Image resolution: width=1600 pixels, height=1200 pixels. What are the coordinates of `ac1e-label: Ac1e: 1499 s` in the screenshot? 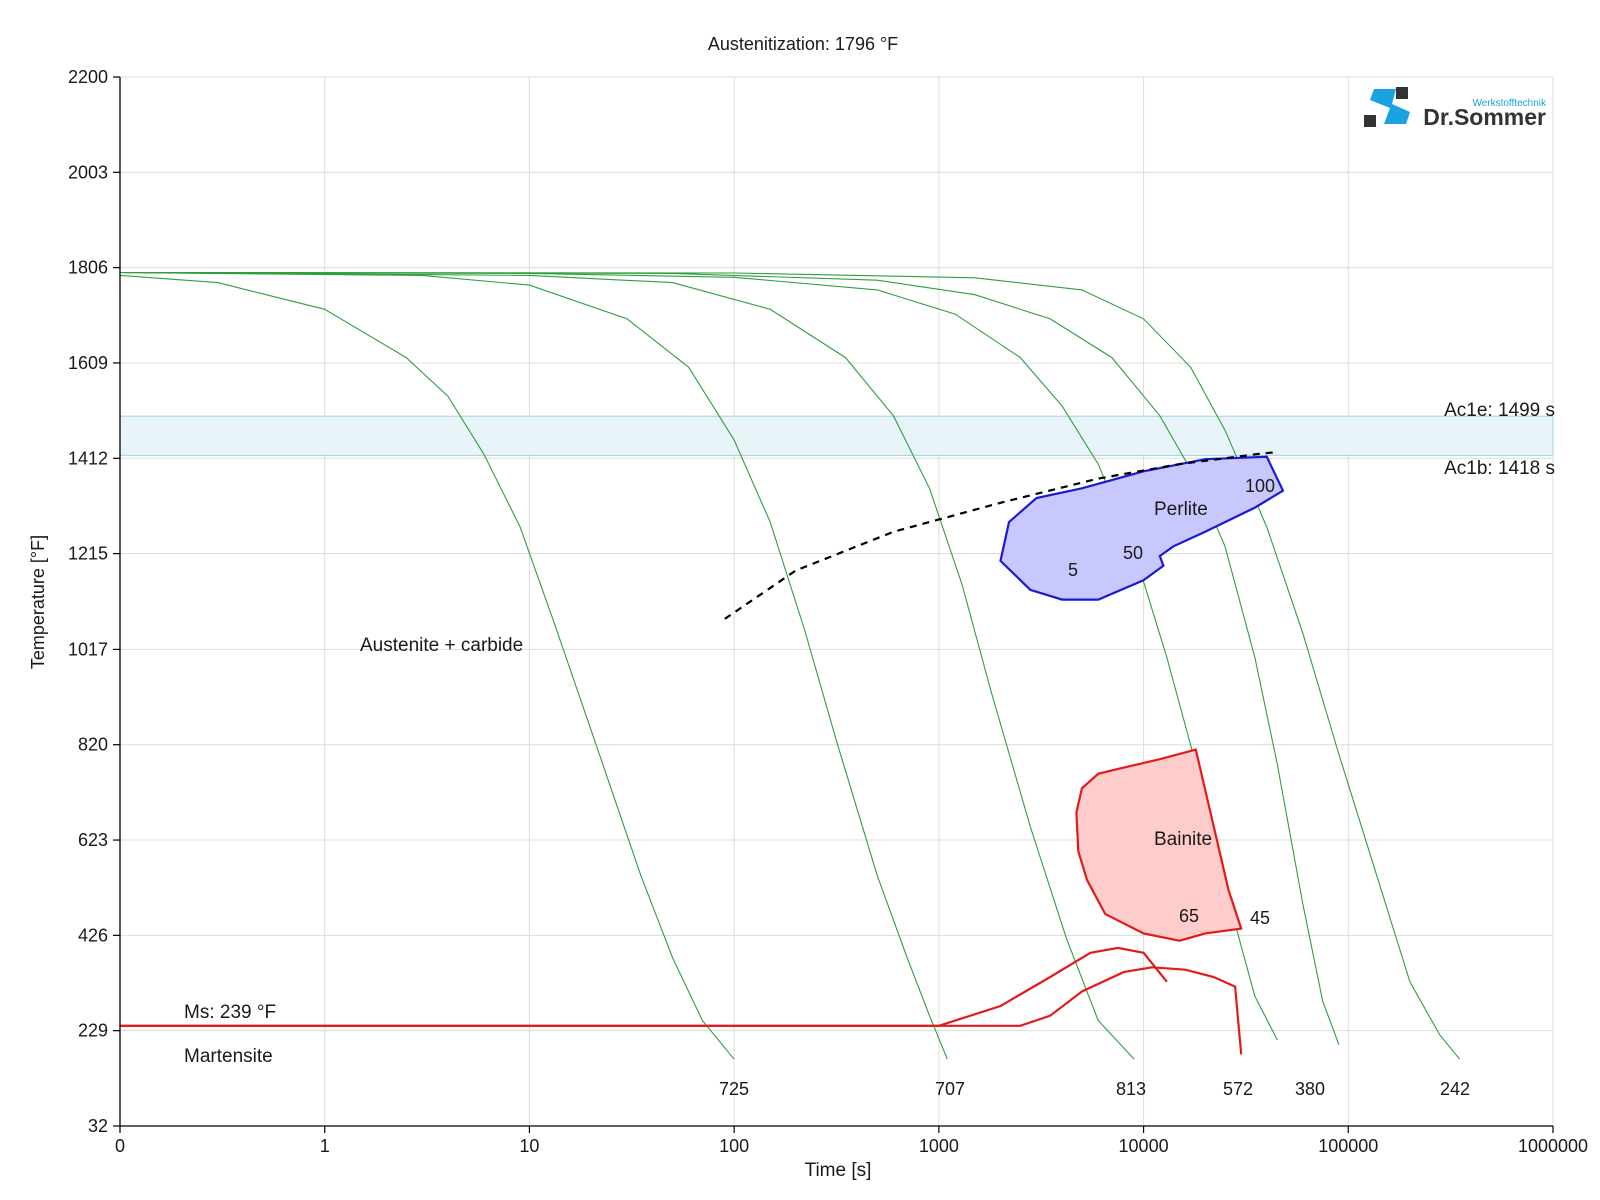 It's located at (1499, 410).